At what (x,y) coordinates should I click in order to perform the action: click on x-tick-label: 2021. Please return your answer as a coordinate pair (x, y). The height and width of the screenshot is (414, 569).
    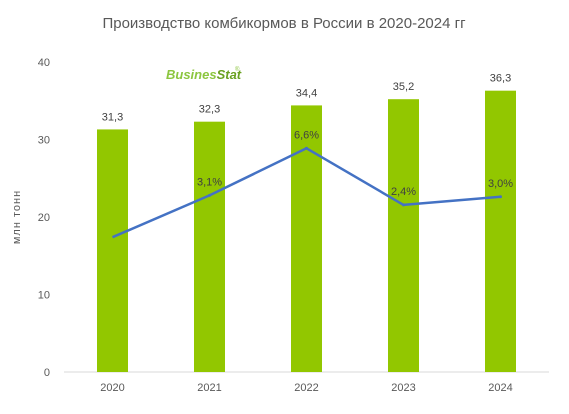
    Looking at the image, I should click on (209, 388).